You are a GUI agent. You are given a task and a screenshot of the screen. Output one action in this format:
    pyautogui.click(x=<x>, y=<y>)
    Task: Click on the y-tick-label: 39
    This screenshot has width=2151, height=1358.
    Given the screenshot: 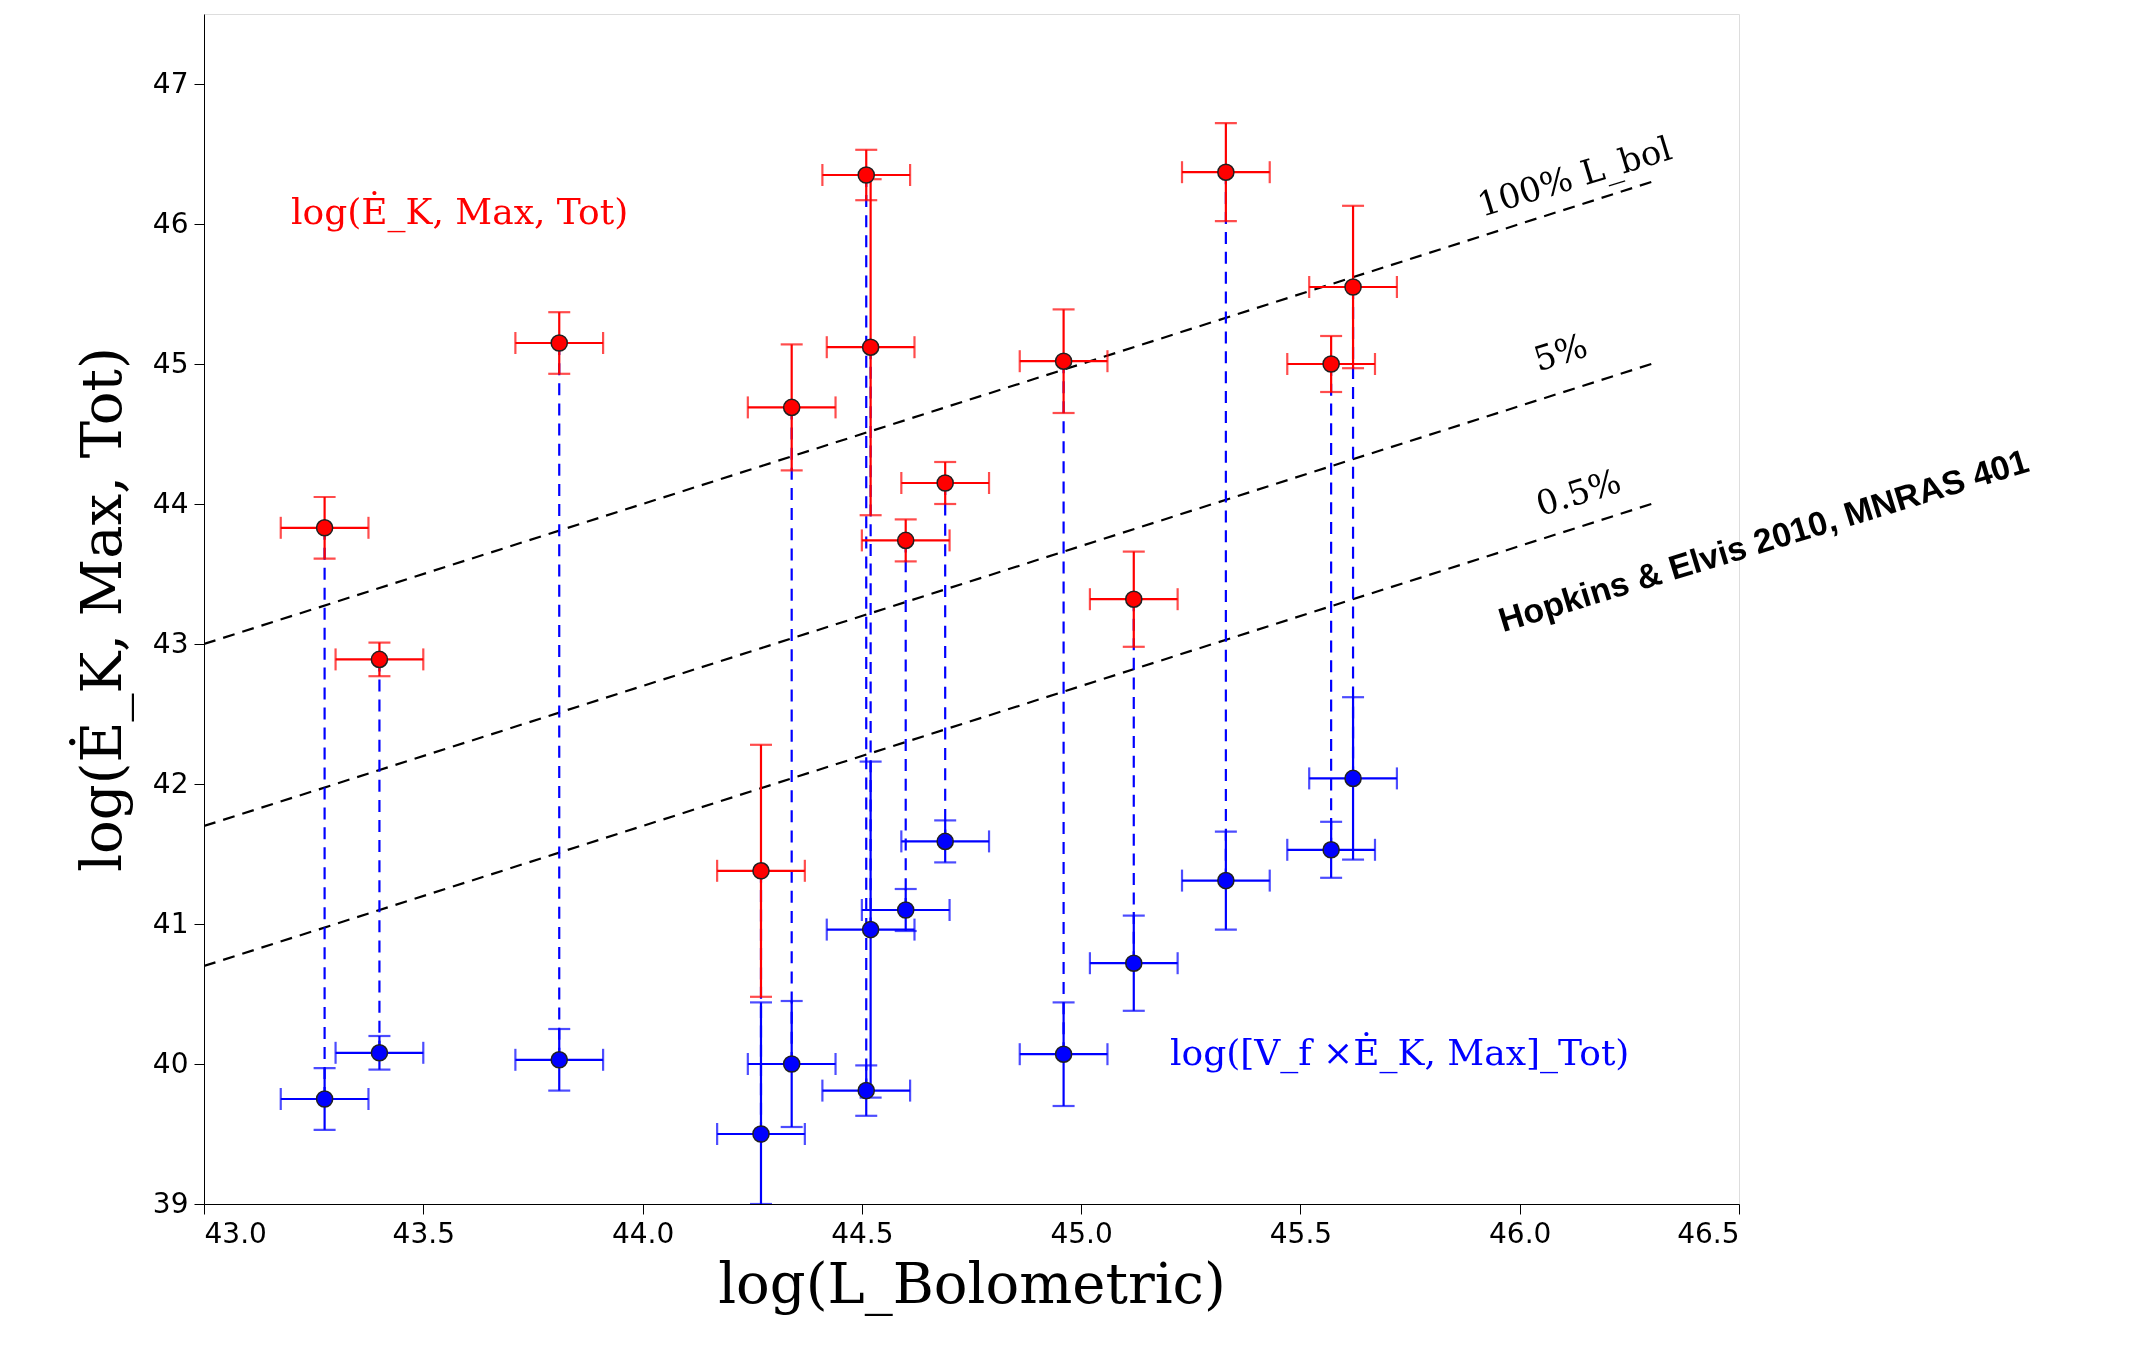 What is the action you would take?
    pyautogui.click(x=170, y=1203)
    